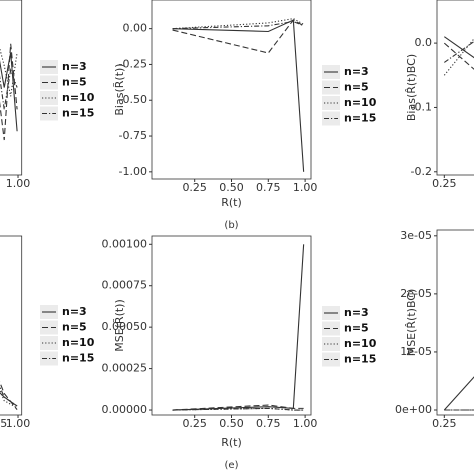 Image resolution: width=474 pixels, height=474 pixels. Describe the element at coordinates (125, 285) in the screenshot. I see `y-tick-label: 0.00075` at that location.